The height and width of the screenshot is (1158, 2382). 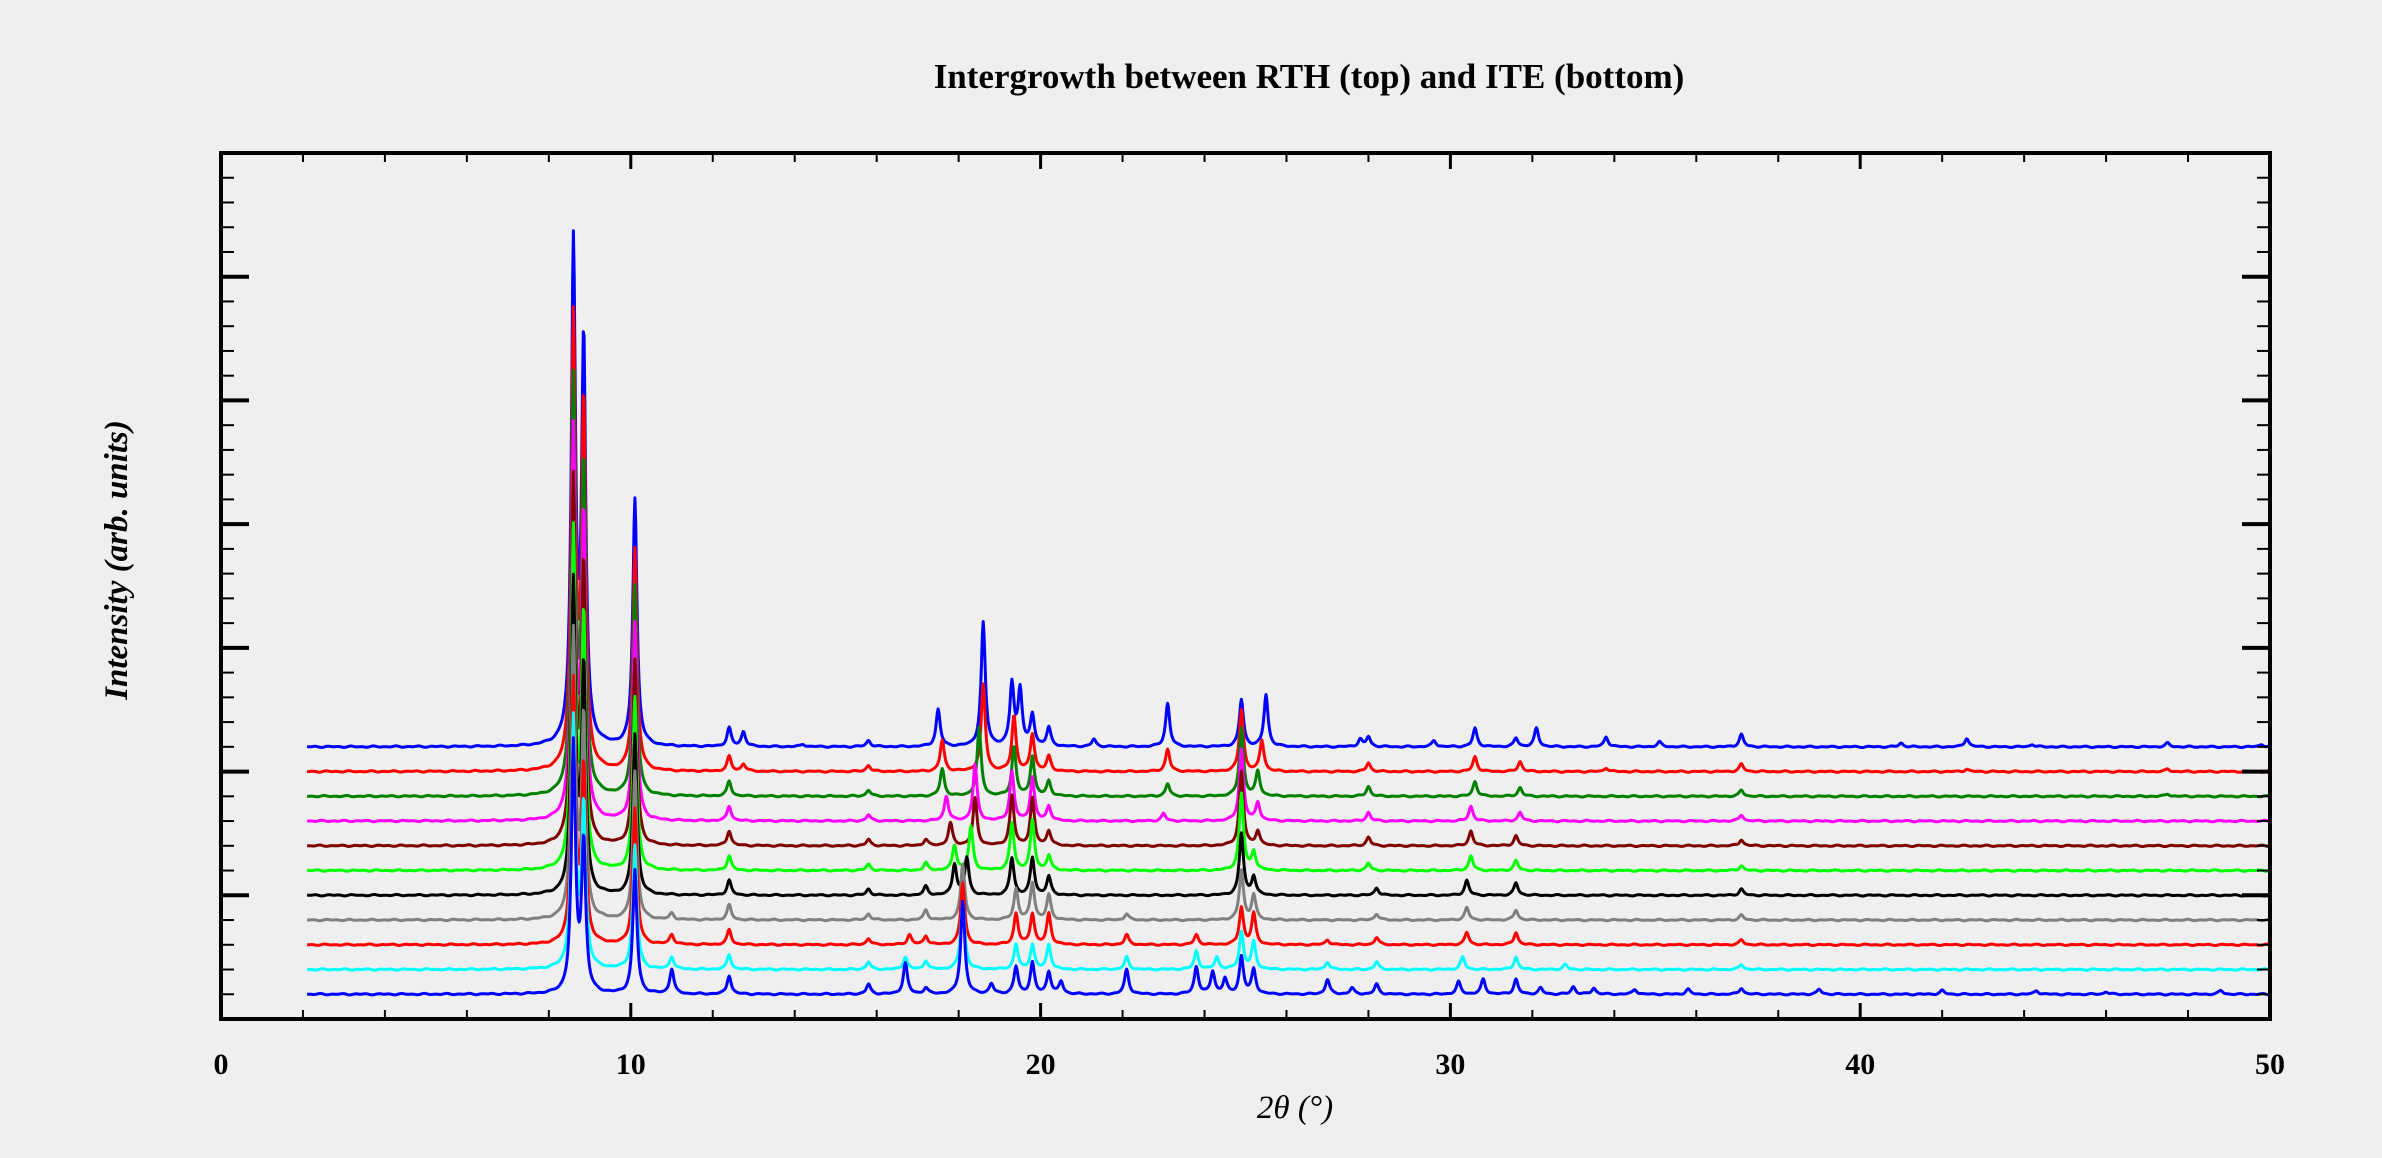 I want to click on x-tick-labels: 0 10 20 30 40 50, so click(x=1250, y=1064).